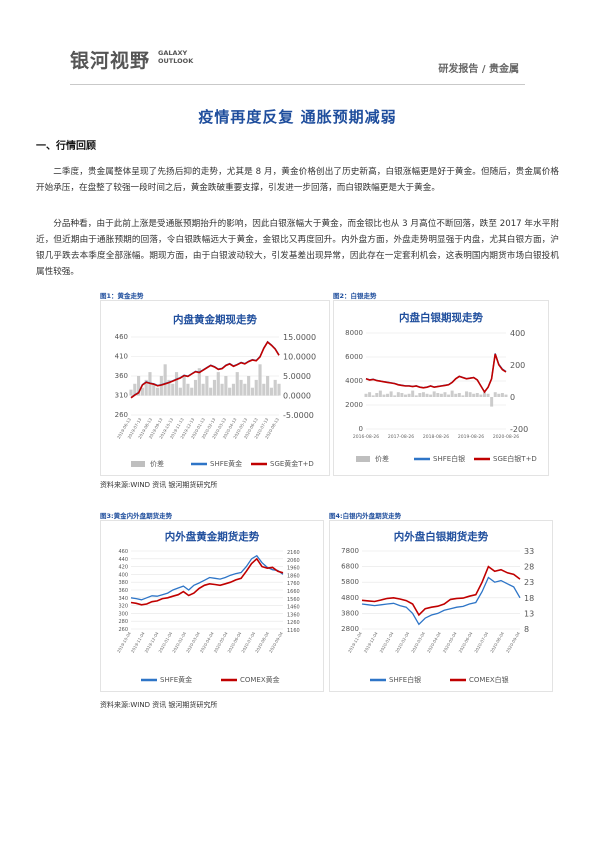  Describe the element at coordinates (122, 296) in the screenshot. I see `figure-1-label: 图1：黄金走势` at that location.